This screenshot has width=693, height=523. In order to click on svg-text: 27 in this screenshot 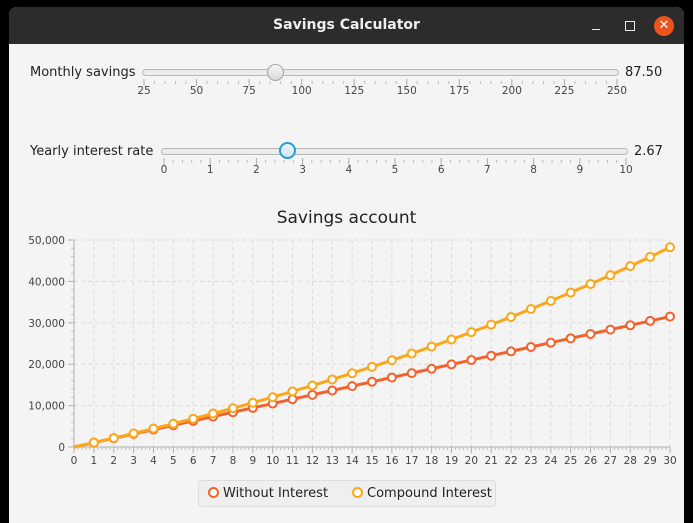, I will do `click(610, 461)`.